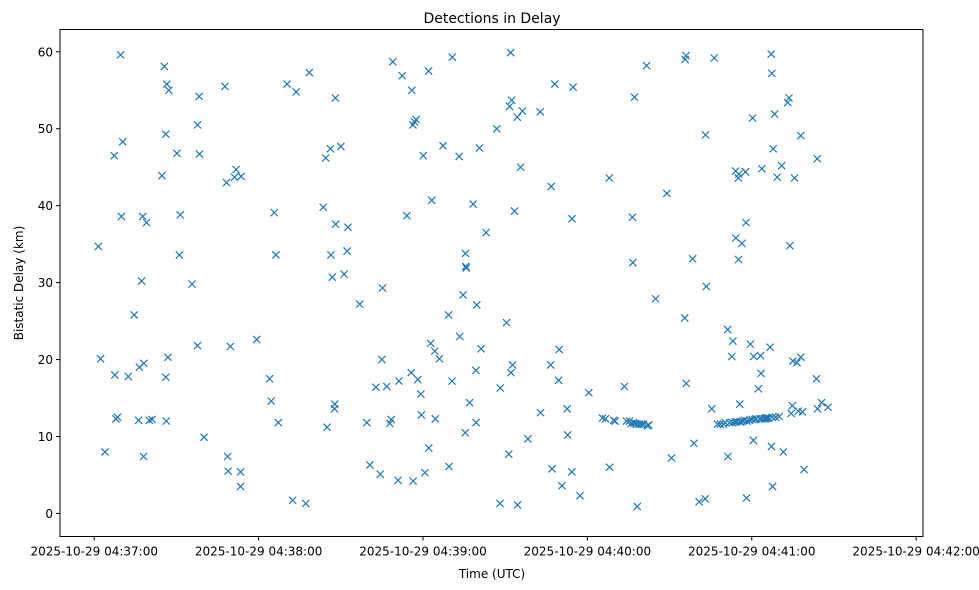 This screenshot has width=979, height=590. I want to click on y-tick-label: 0, so click(49, 514).